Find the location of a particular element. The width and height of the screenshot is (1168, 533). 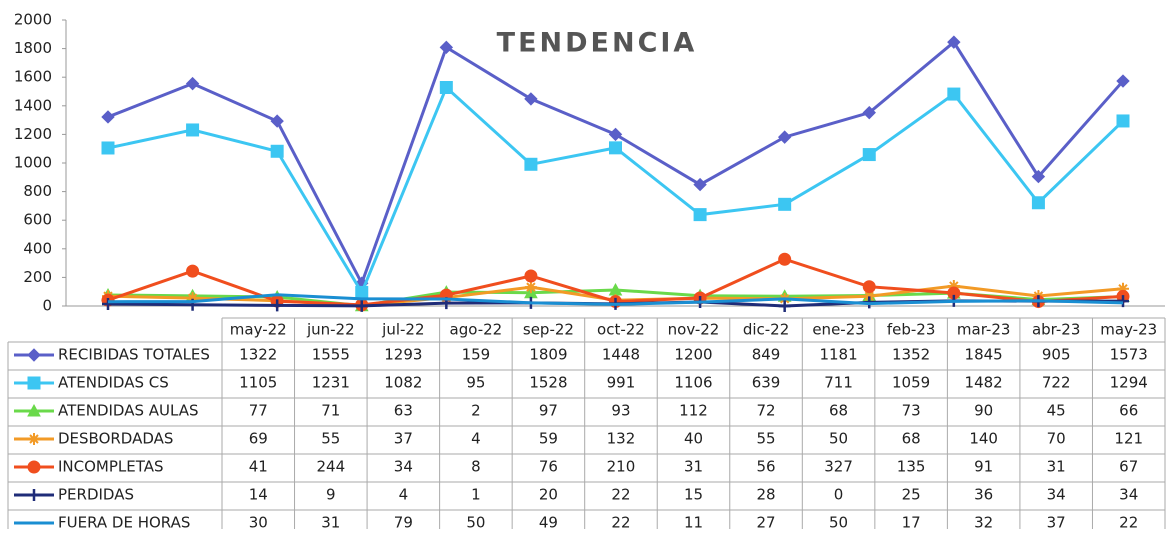

table-cell: 327 is located at coordinates (838, 467).